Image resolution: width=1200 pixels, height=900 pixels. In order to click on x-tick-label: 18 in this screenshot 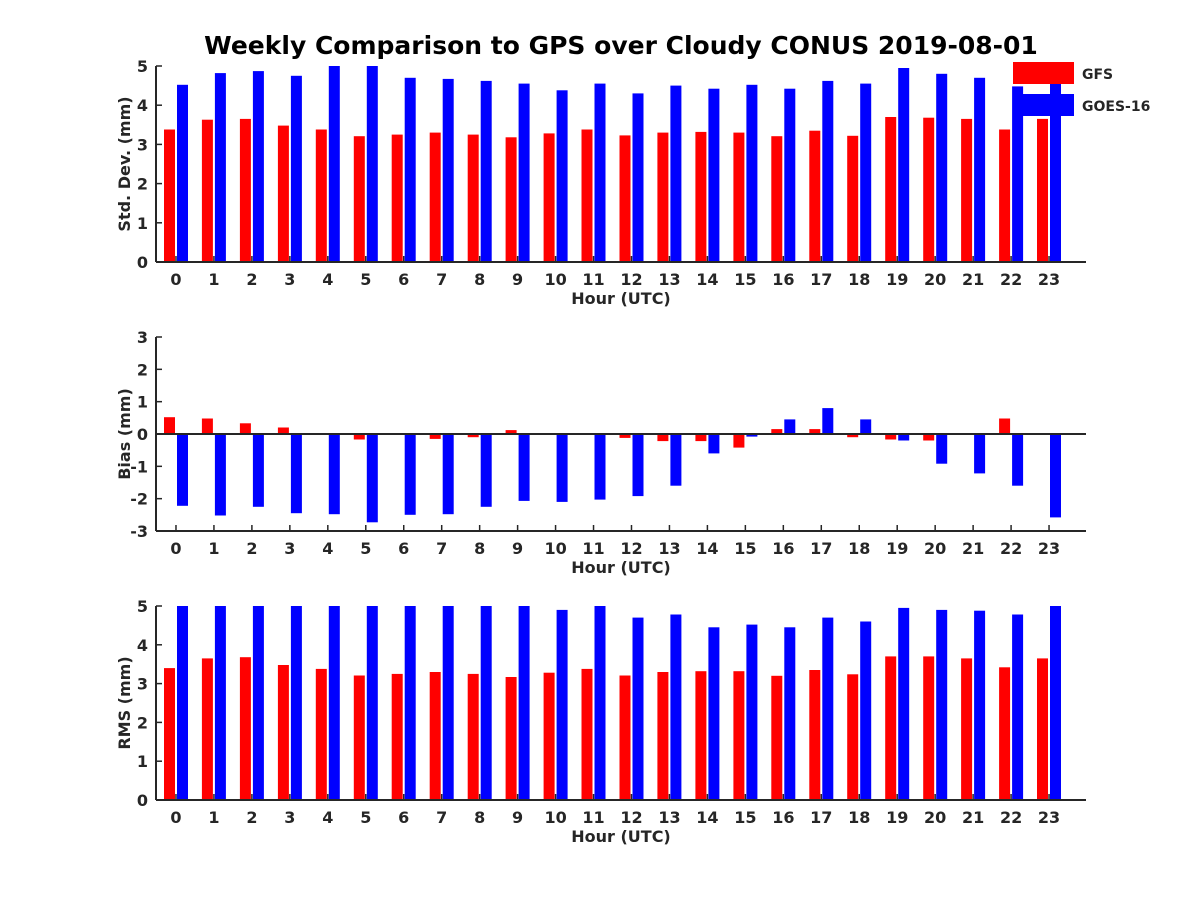, I will do `click(859, 817)`.